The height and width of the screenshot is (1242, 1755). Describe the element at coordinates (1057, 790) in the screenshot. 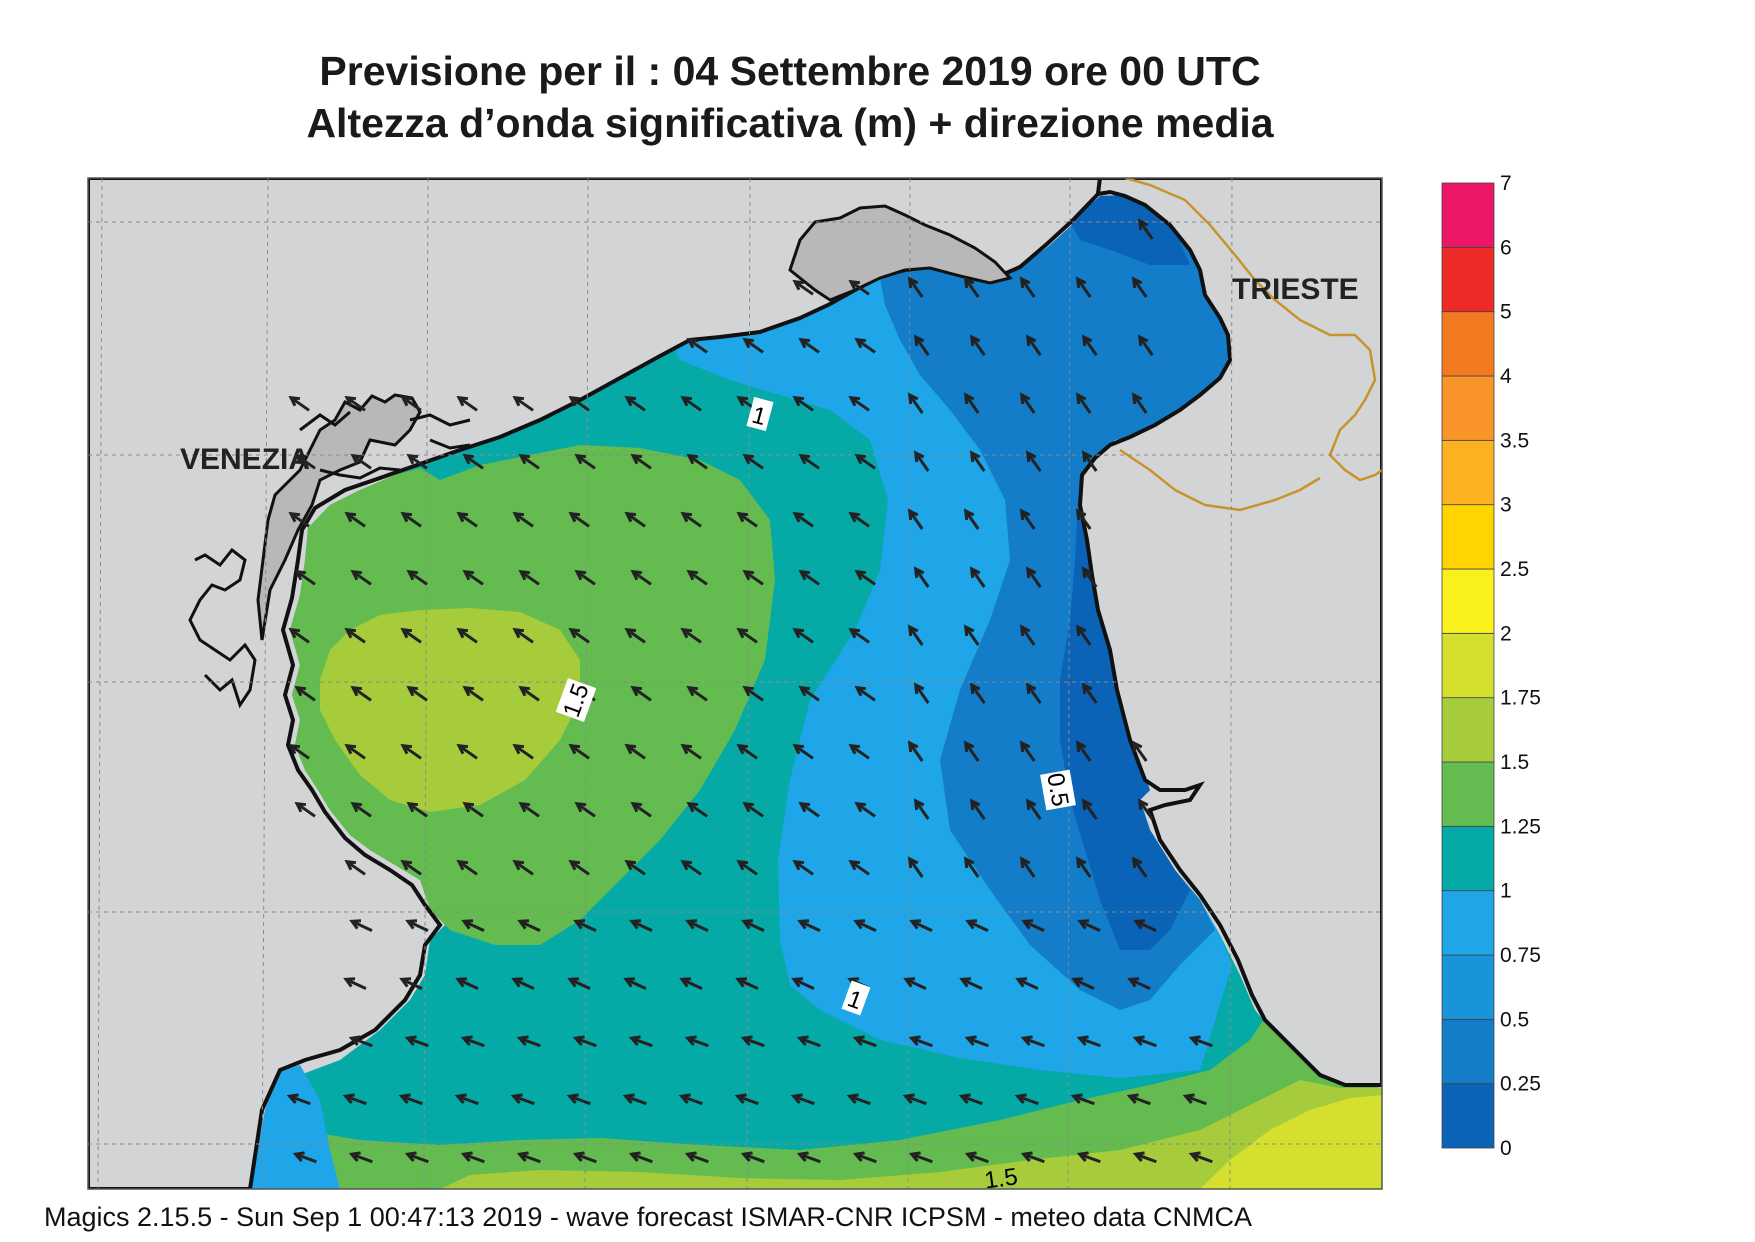

I see `contour-label: 0.5` at that location.